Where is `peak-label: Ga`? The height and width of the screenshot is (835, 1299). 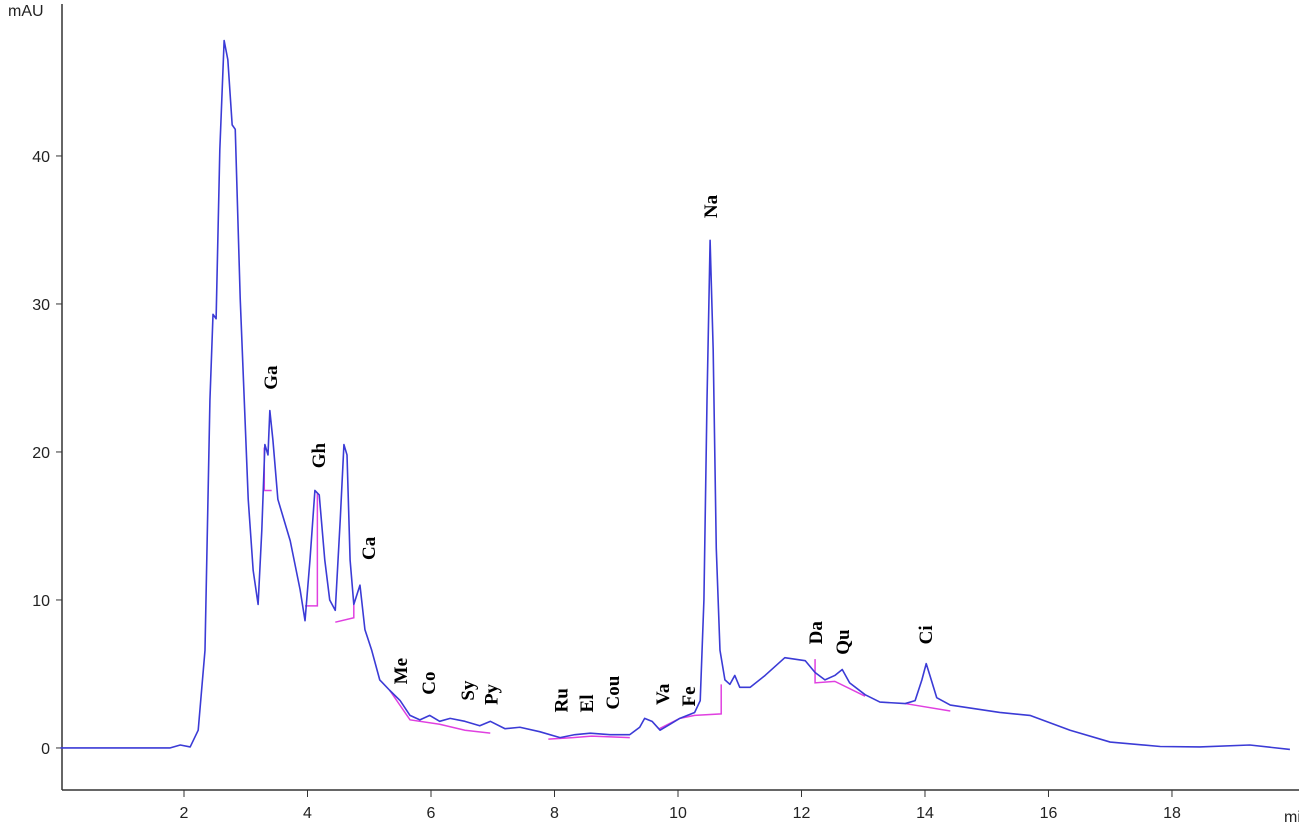 peak-label: Ga is located at coordinates (271, 377).